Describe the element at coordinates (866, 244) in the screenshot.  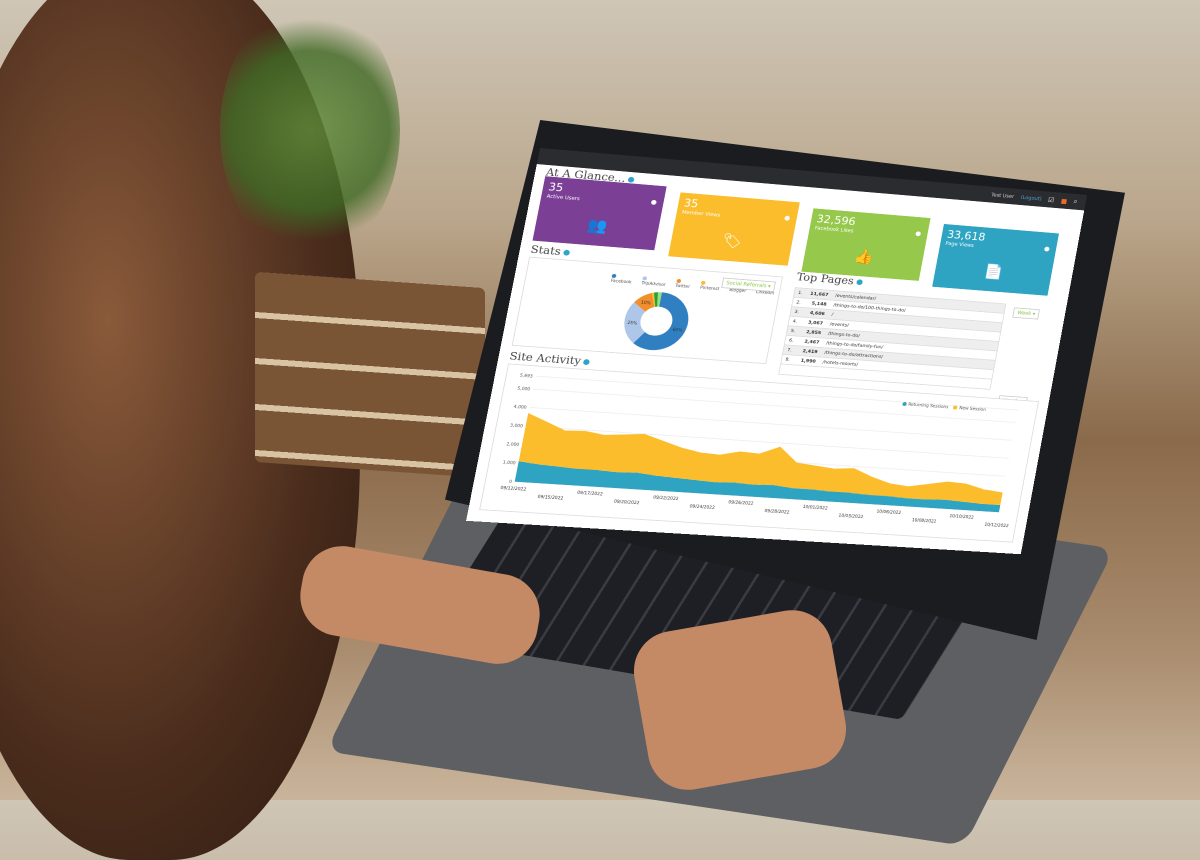
I see `stat-tile: 32,596 Facebook Likes 👍` at that location.